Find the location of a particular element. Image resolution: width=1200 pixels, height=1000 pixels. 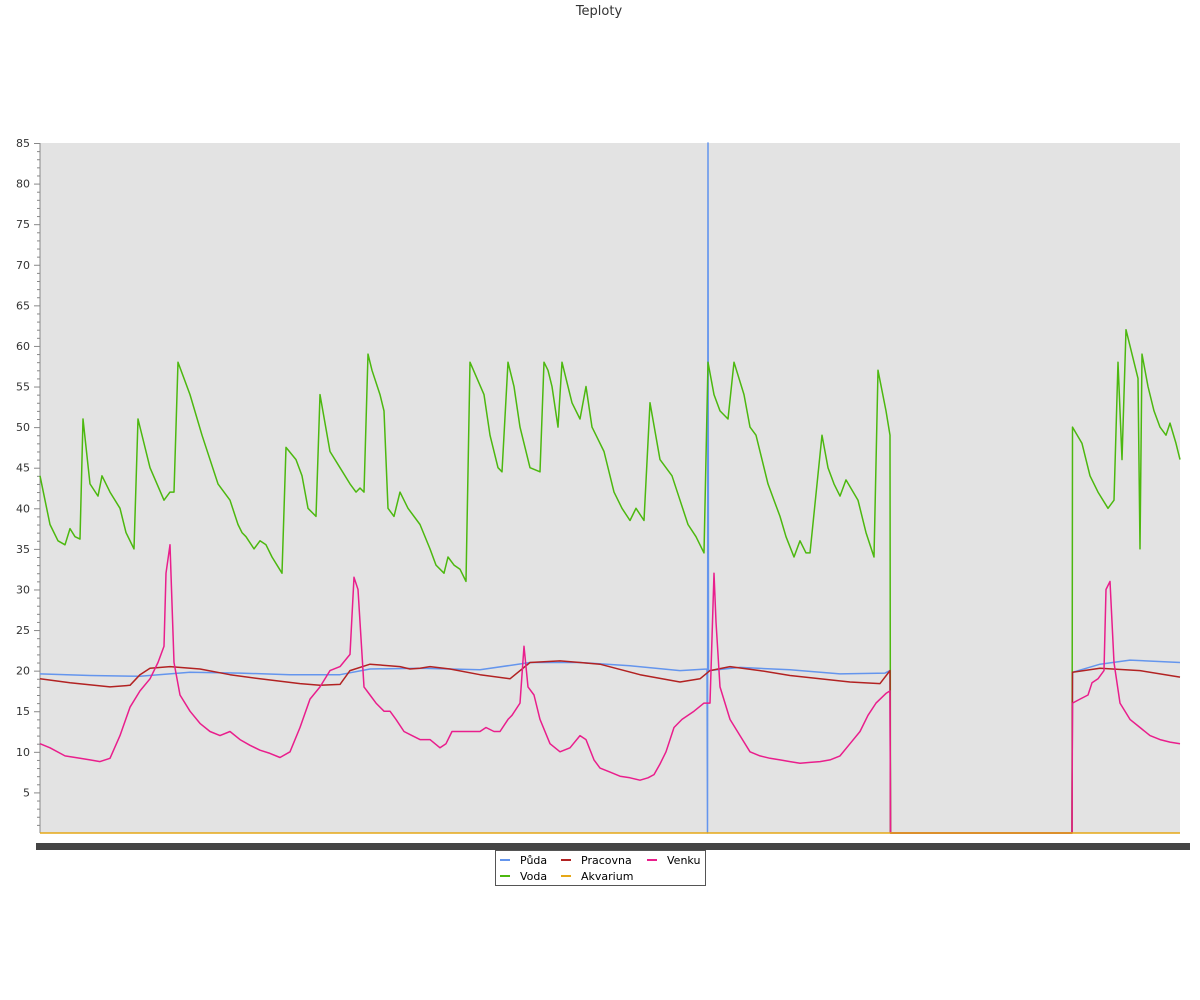

y-tick-label: 50 is located at coordinates (23, 427).